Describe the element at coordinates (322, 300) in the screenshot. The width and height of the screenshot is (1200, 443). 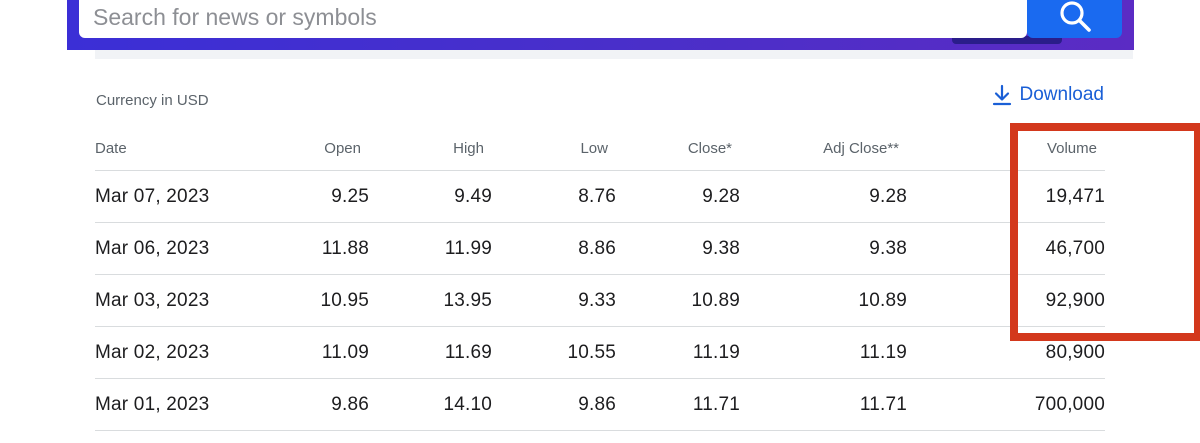
I see `cell-open: 10.95` at that location.